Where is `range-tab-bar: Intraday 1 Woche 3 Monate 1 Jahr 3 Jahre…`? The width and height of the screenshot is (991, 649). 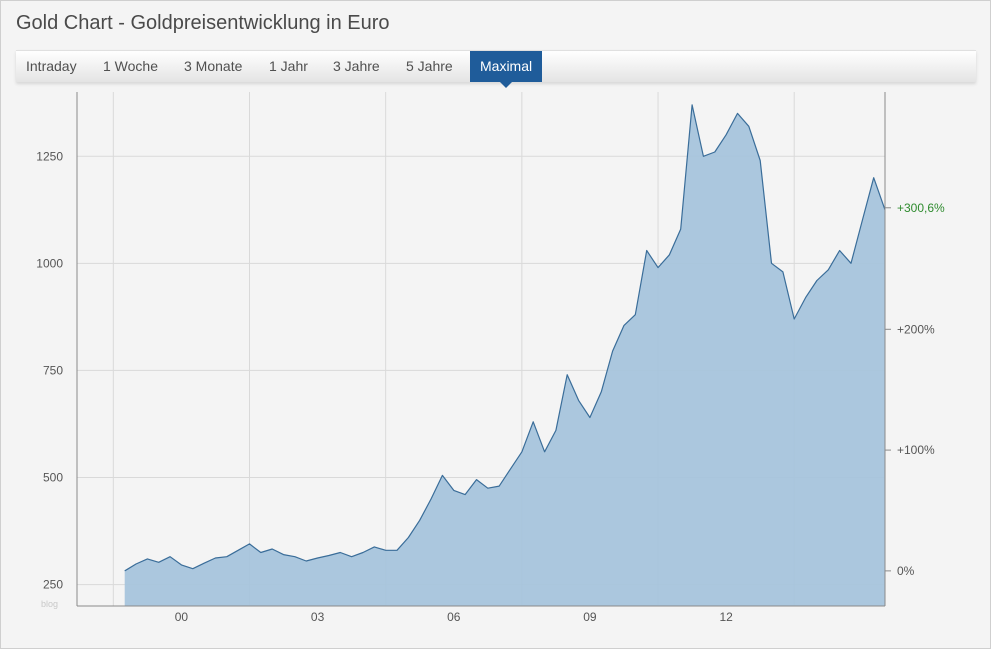
range-tab-bar: Intraday 1 Woche 3 Monate 1 Jahr 3 Jahre… is located at coordinates (496, 69).